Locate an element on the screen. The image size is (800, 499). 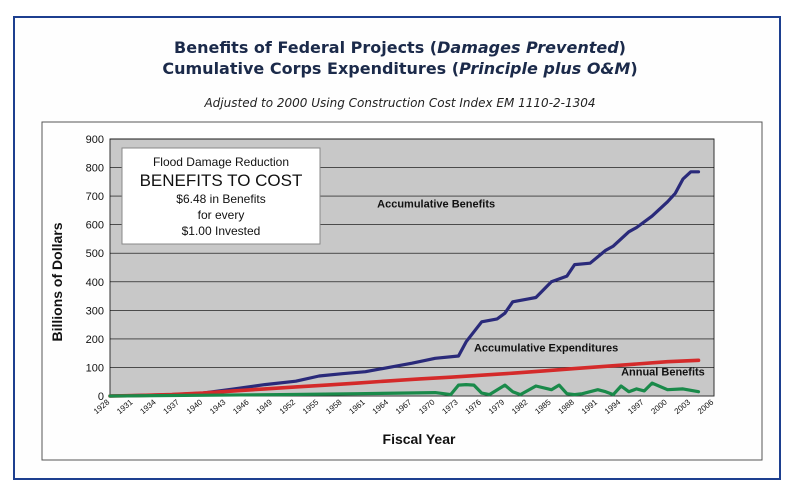
x-tick-label: 1937 is located at coordinates (172, 406).